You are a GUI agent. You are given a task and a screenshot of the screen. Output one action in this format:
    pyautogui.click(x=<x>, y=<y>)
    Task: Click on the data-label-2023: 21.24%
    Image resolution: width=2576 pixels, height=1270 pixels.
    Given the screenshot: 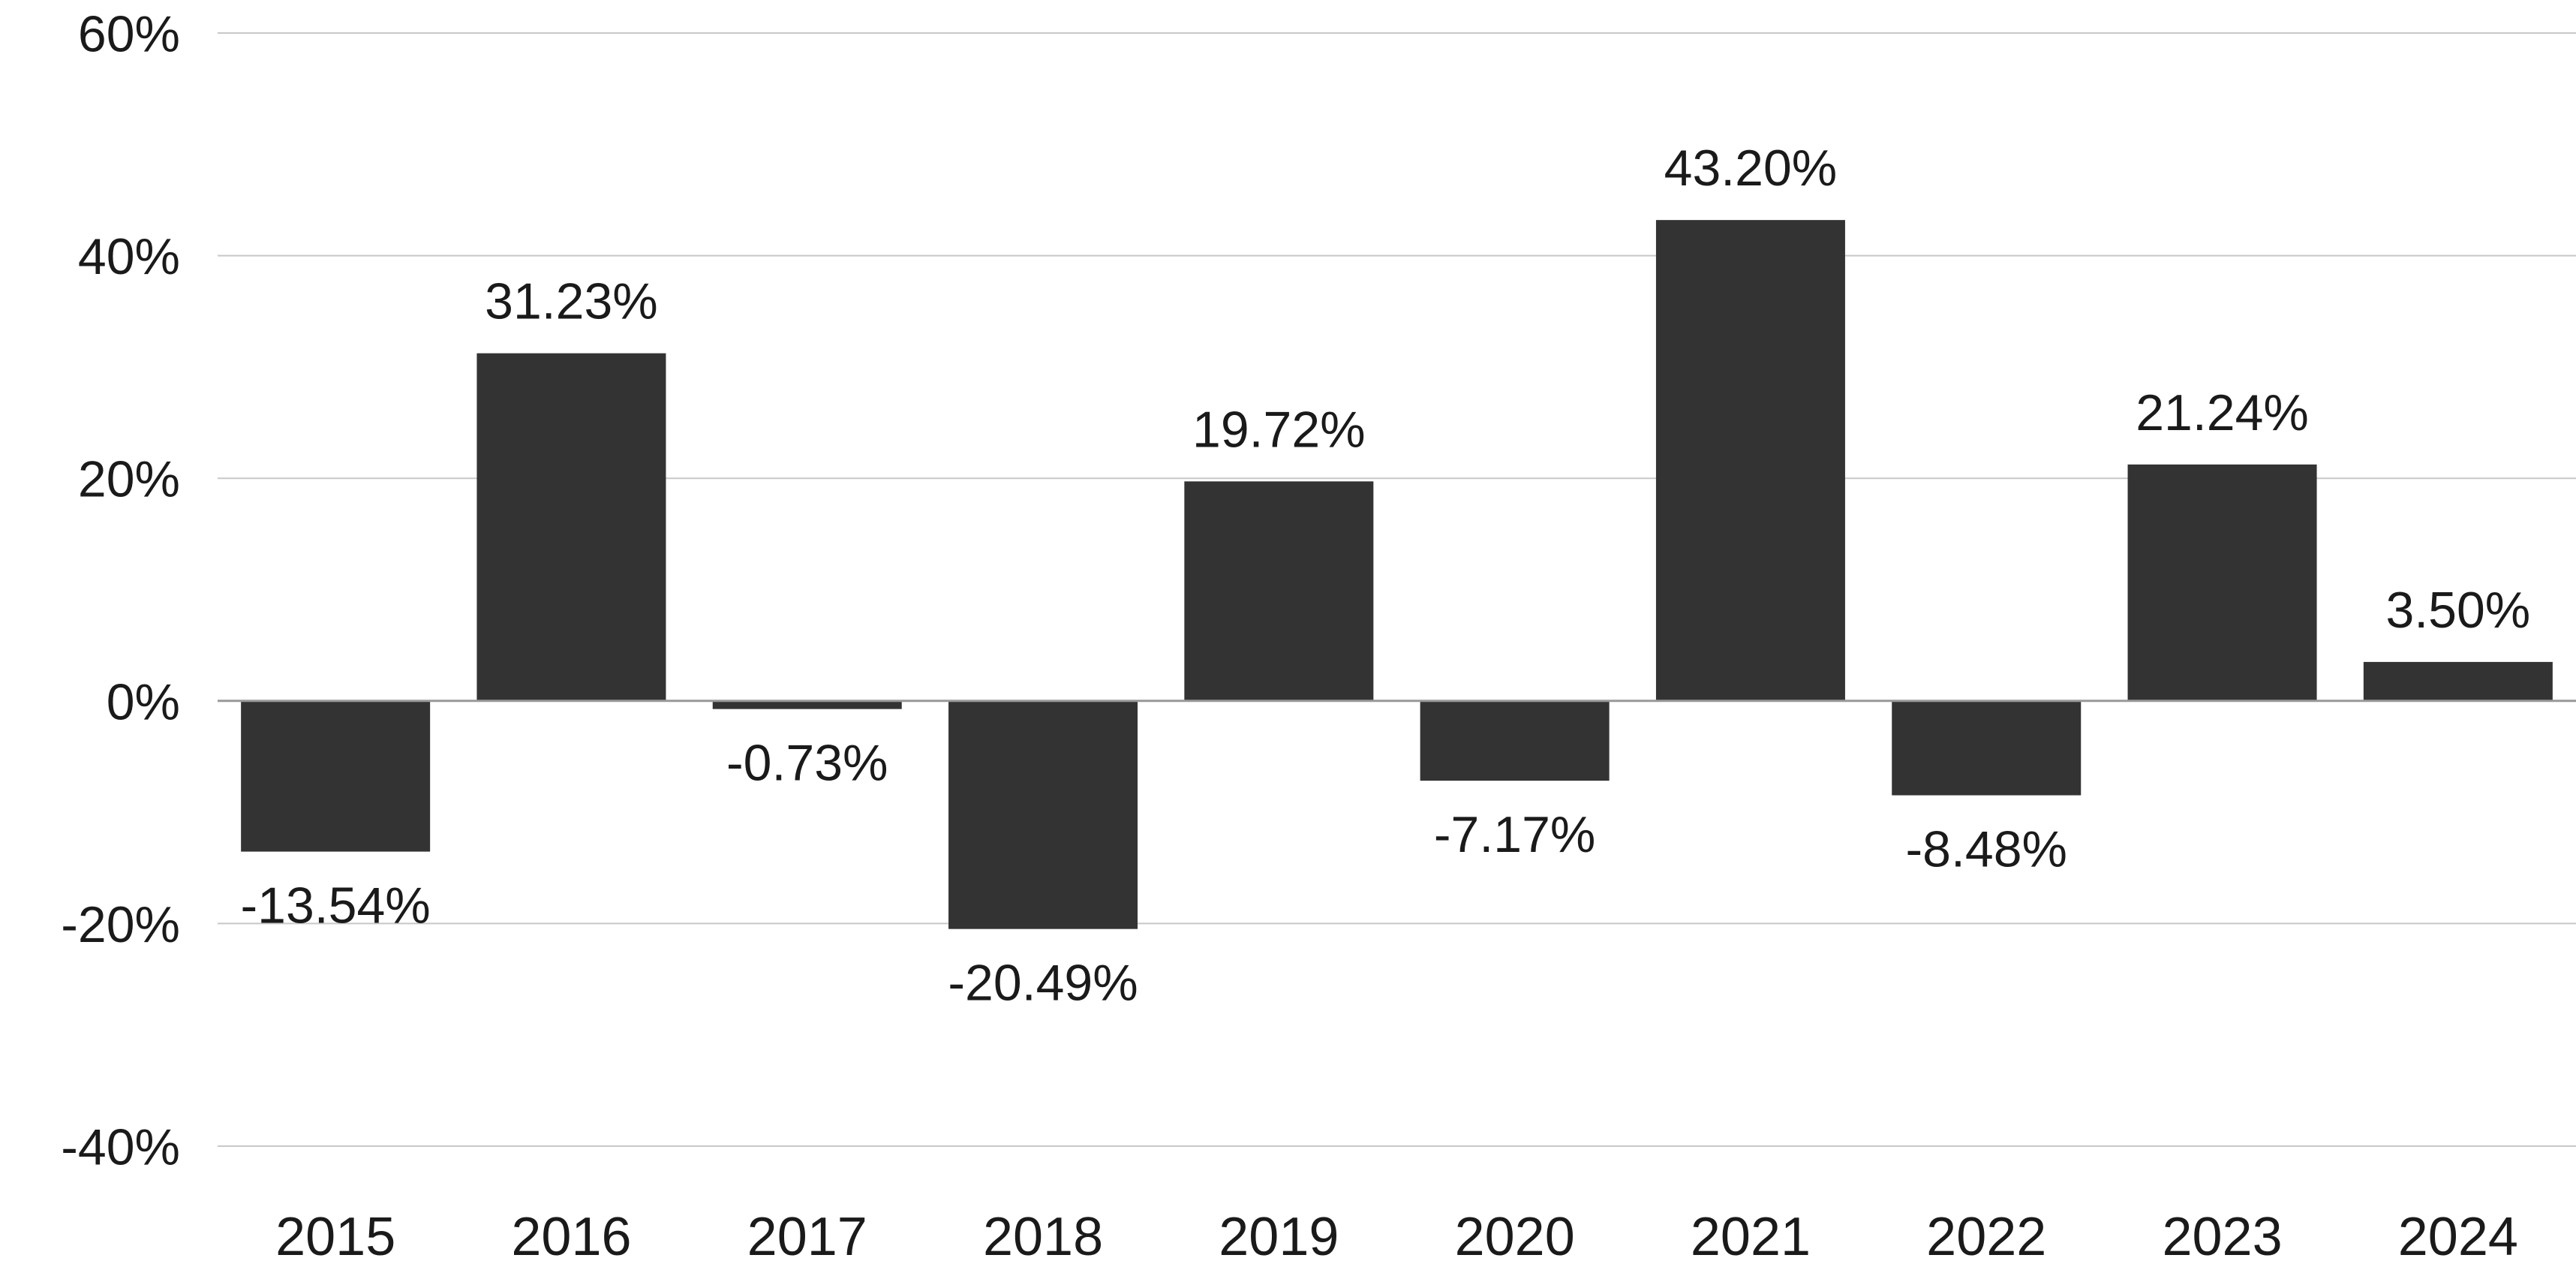 What is the action you would take?
    pyautogui.click(x=2222, y=412)
    